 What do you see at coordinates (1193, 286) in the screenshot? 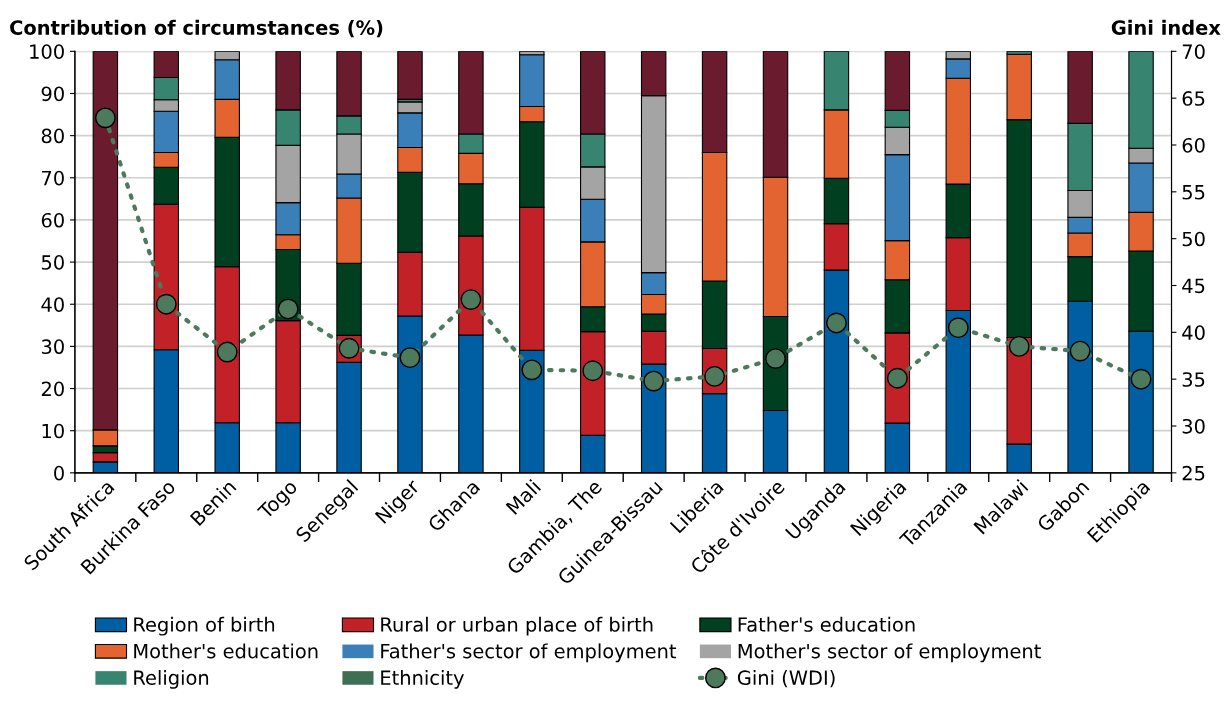
I see `y2-tick-label: 45` at bounding box center [1193, 286].